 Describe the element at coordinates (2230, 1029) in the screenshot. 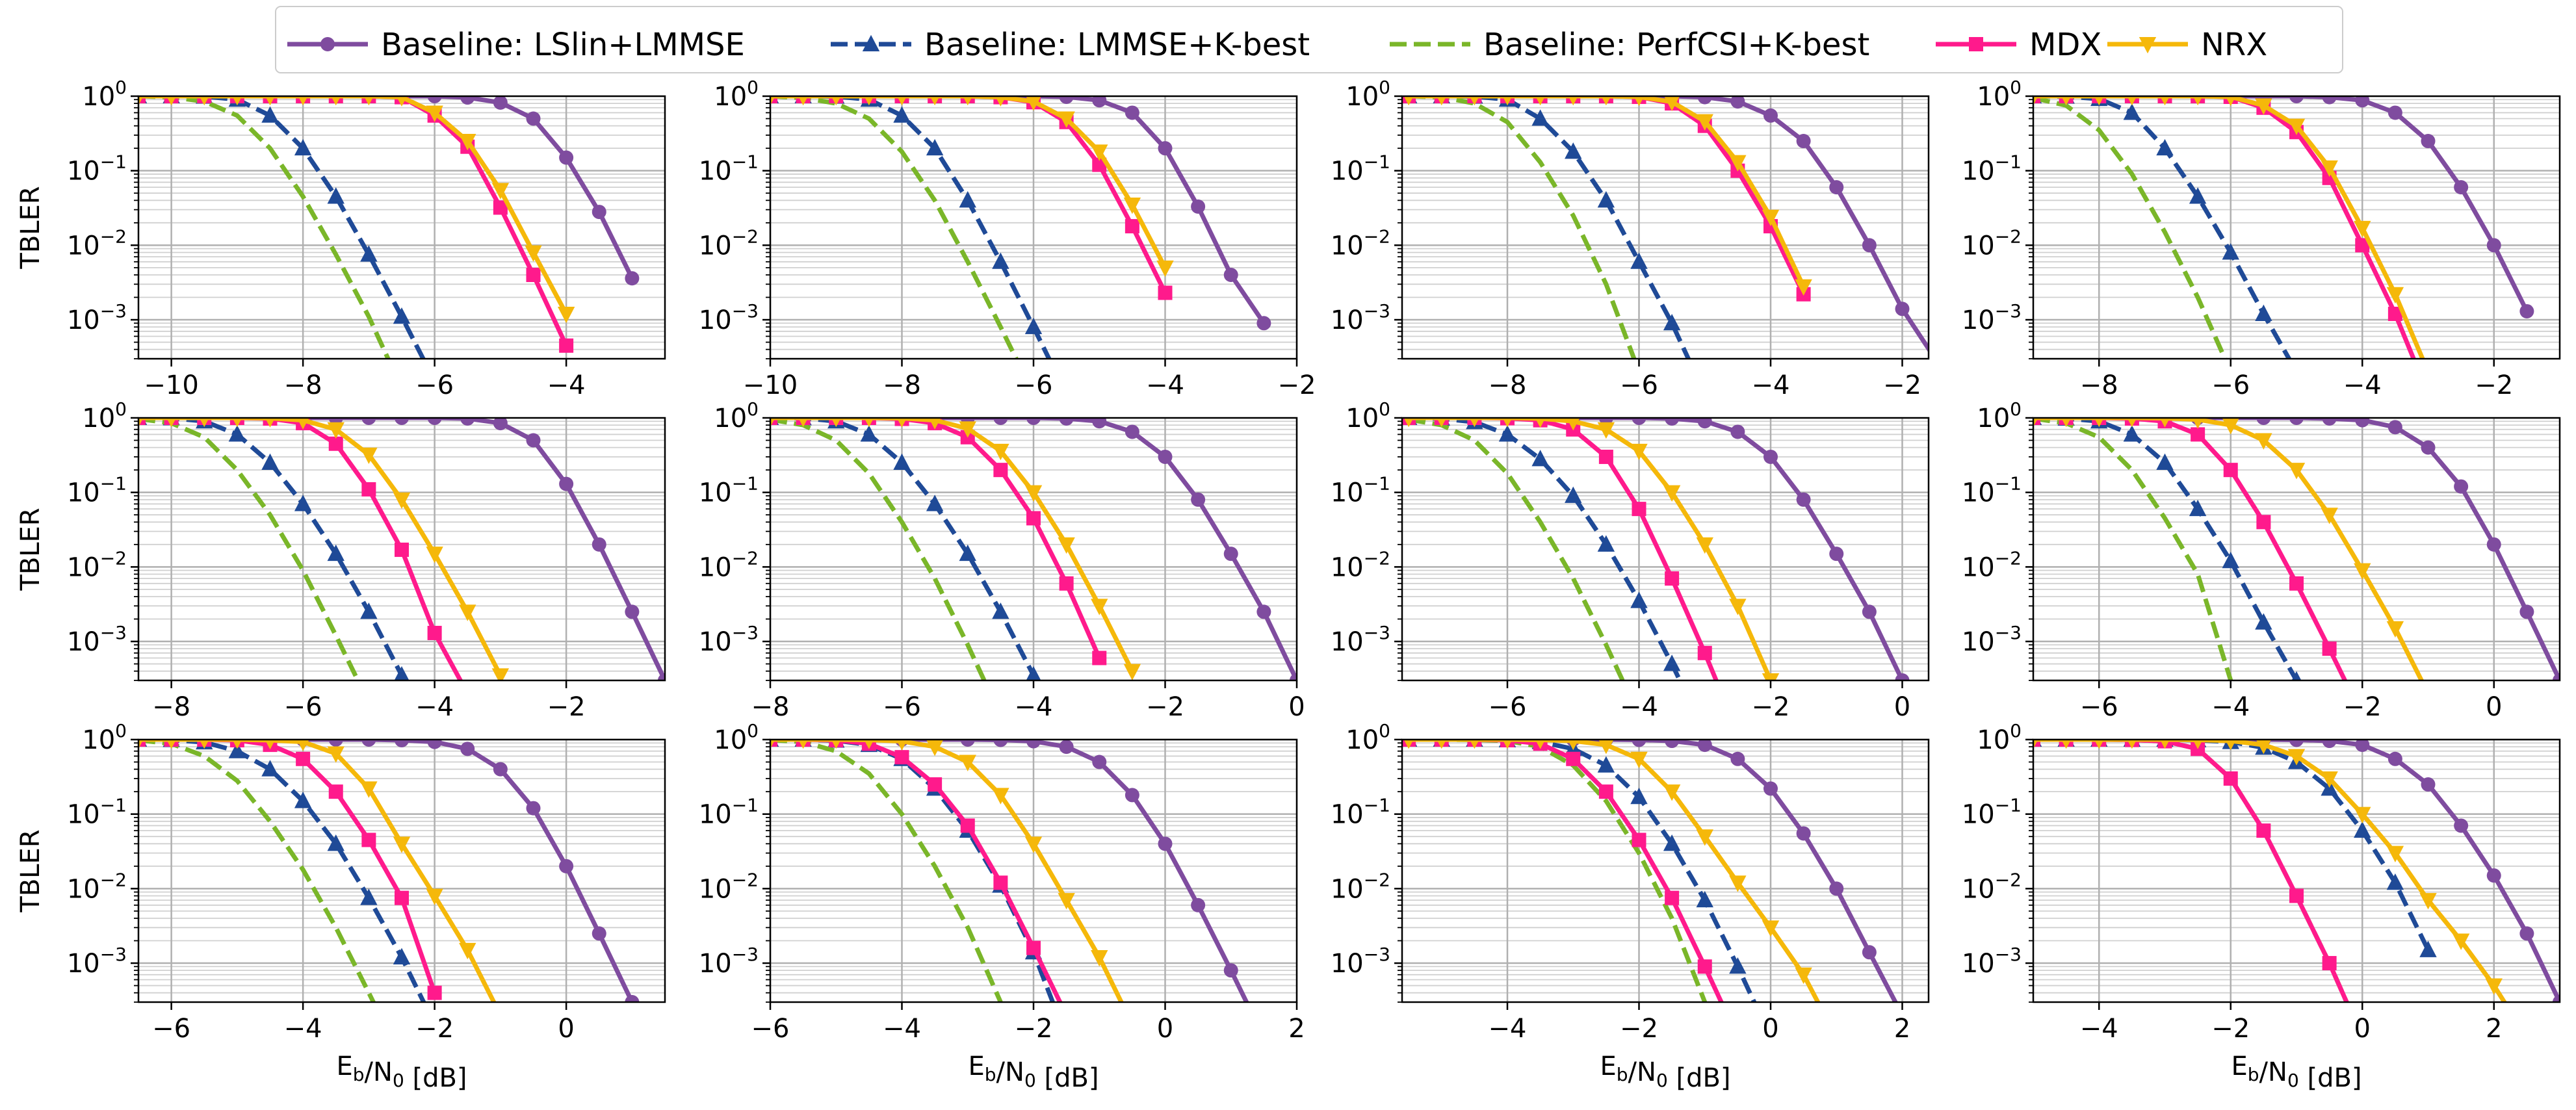

I see `x-tick-label: −2` at that location.